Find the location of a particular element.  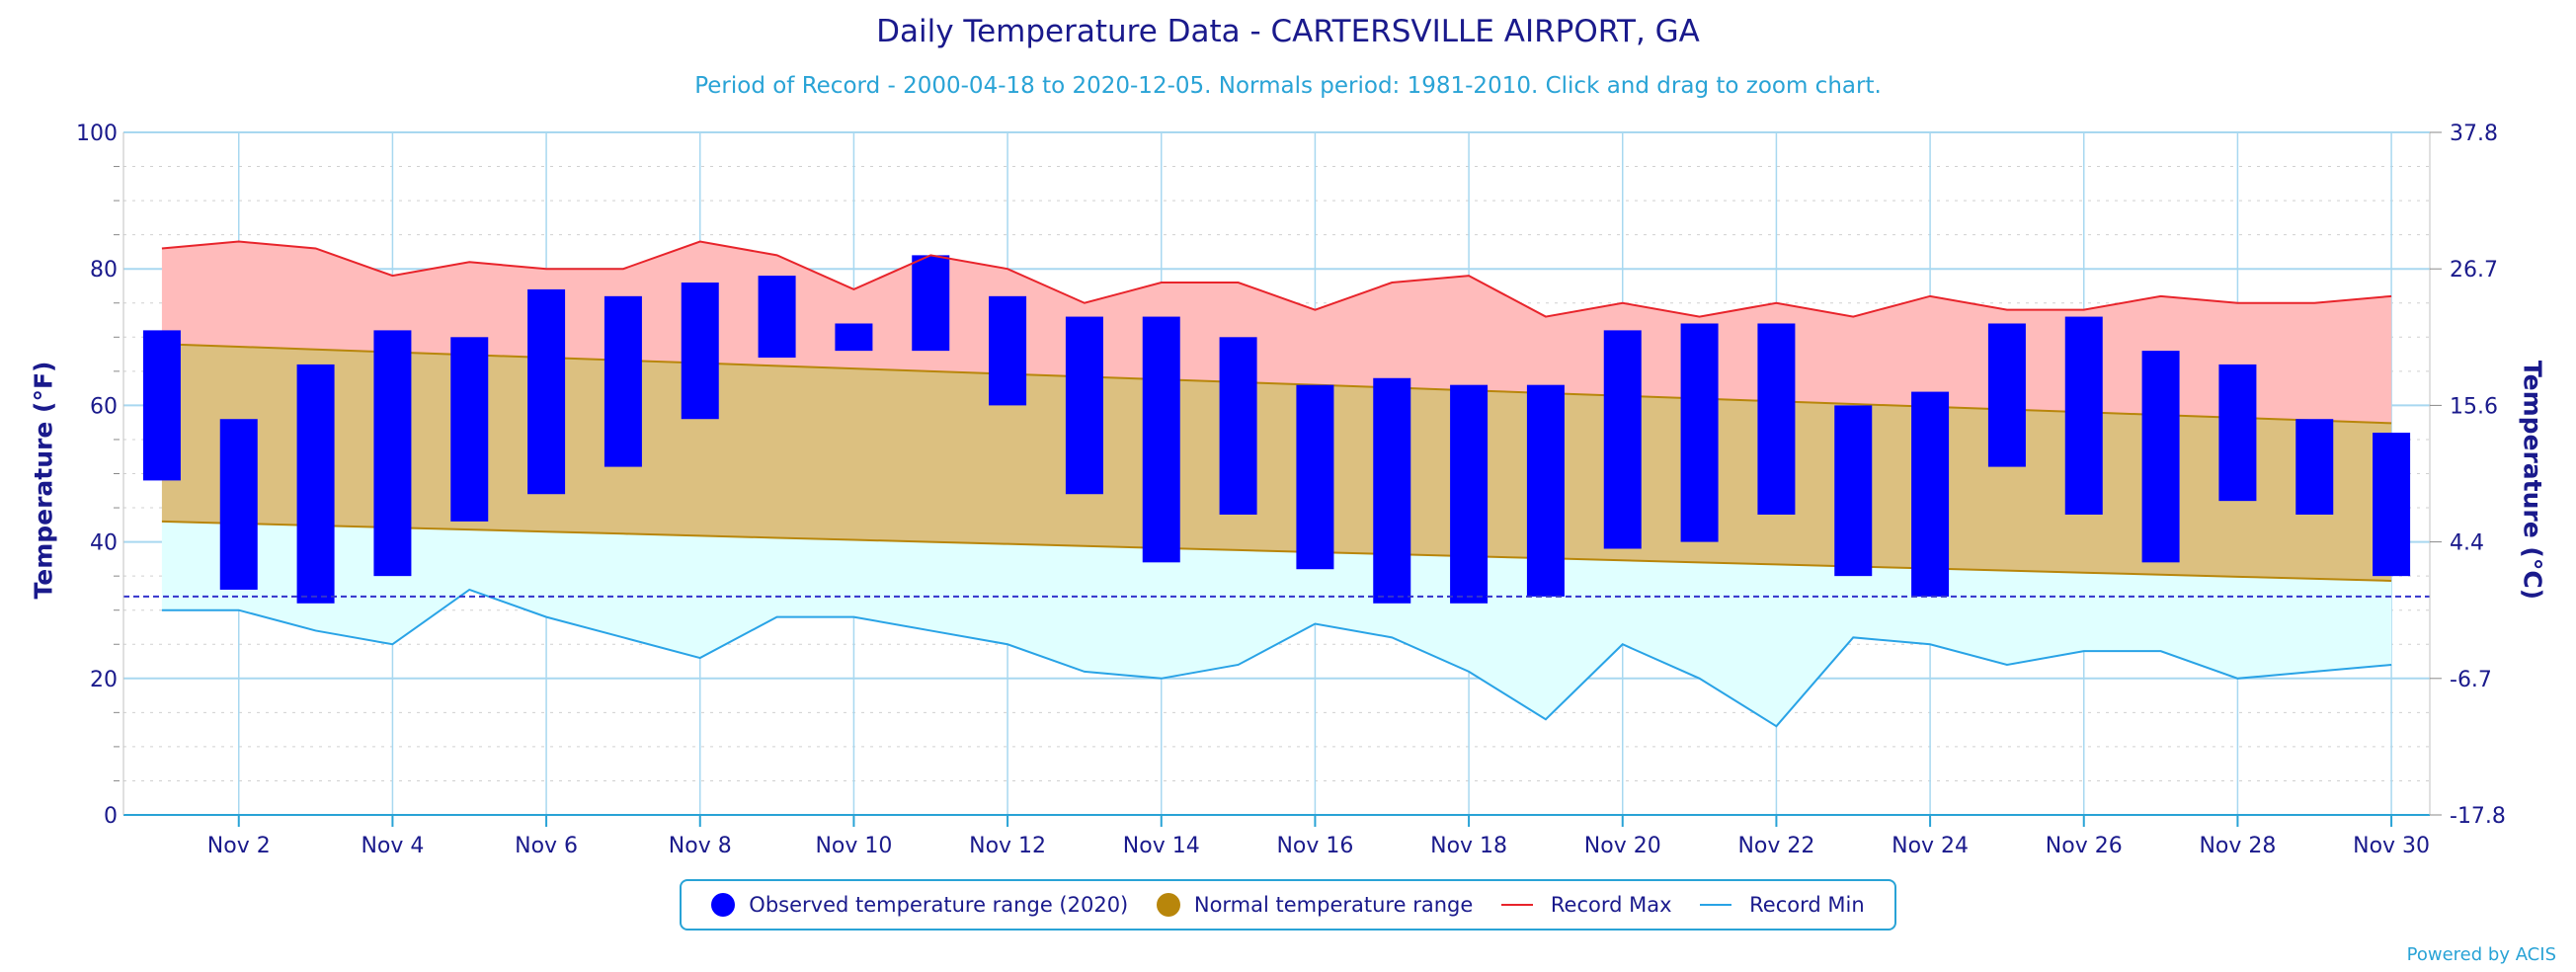

x-tick-label: Nov 30 is located at coordinates (2391, 846).